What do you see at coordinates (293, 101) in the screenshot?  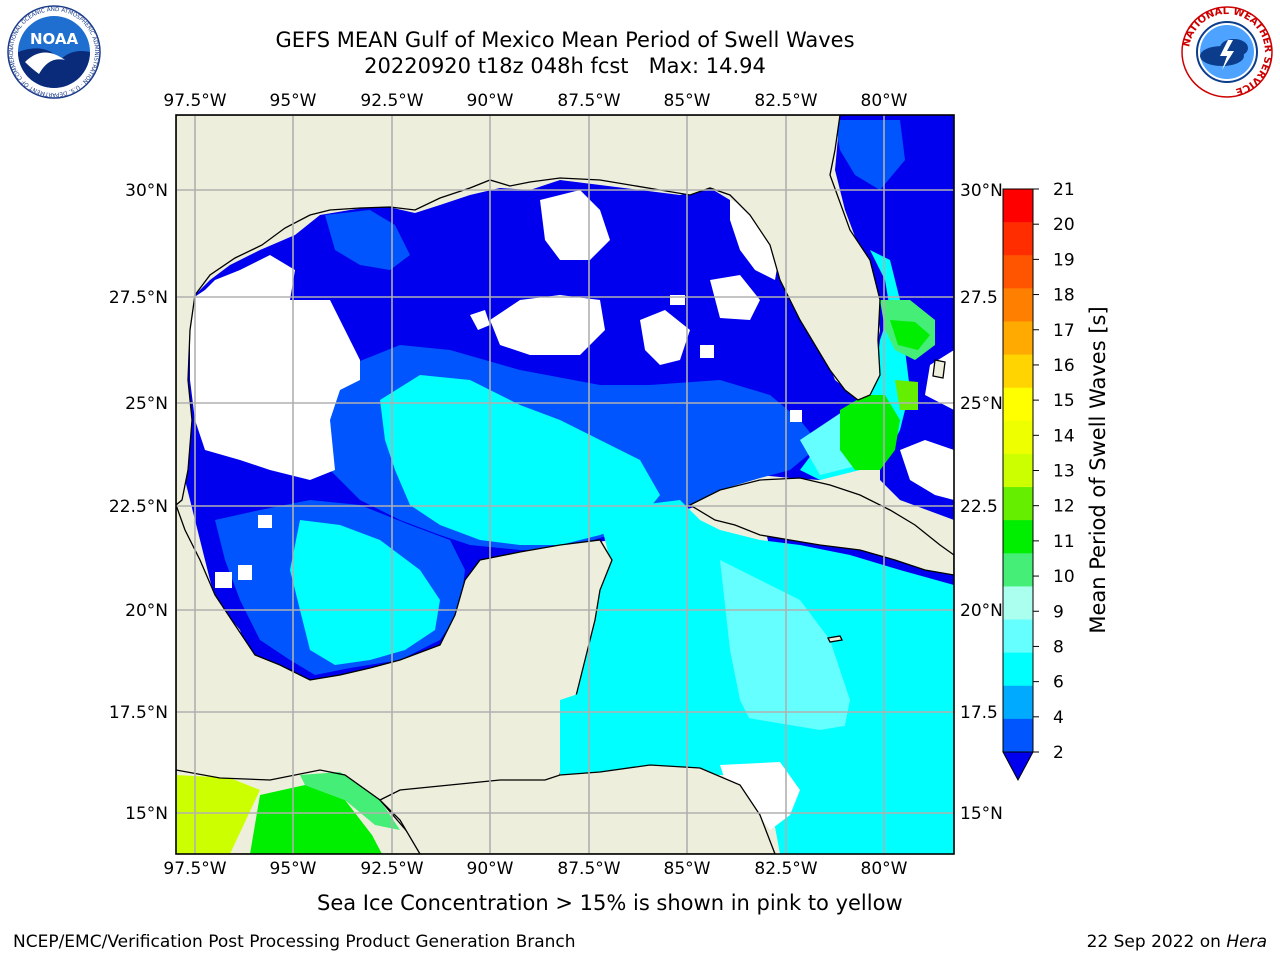 I see `lon-tick-top: 95°W` at bounding box center [293, 101].